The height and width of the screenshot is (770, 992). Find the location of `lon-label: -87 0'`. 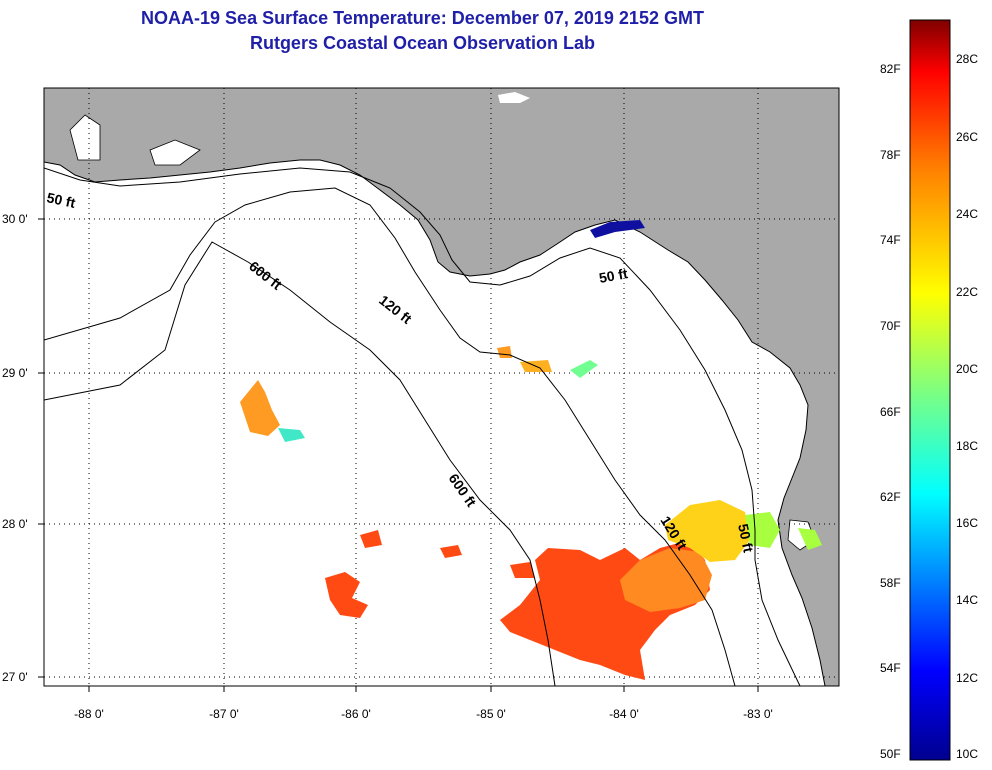

lon-label: -87 0' is located at coordinates (224, 714).